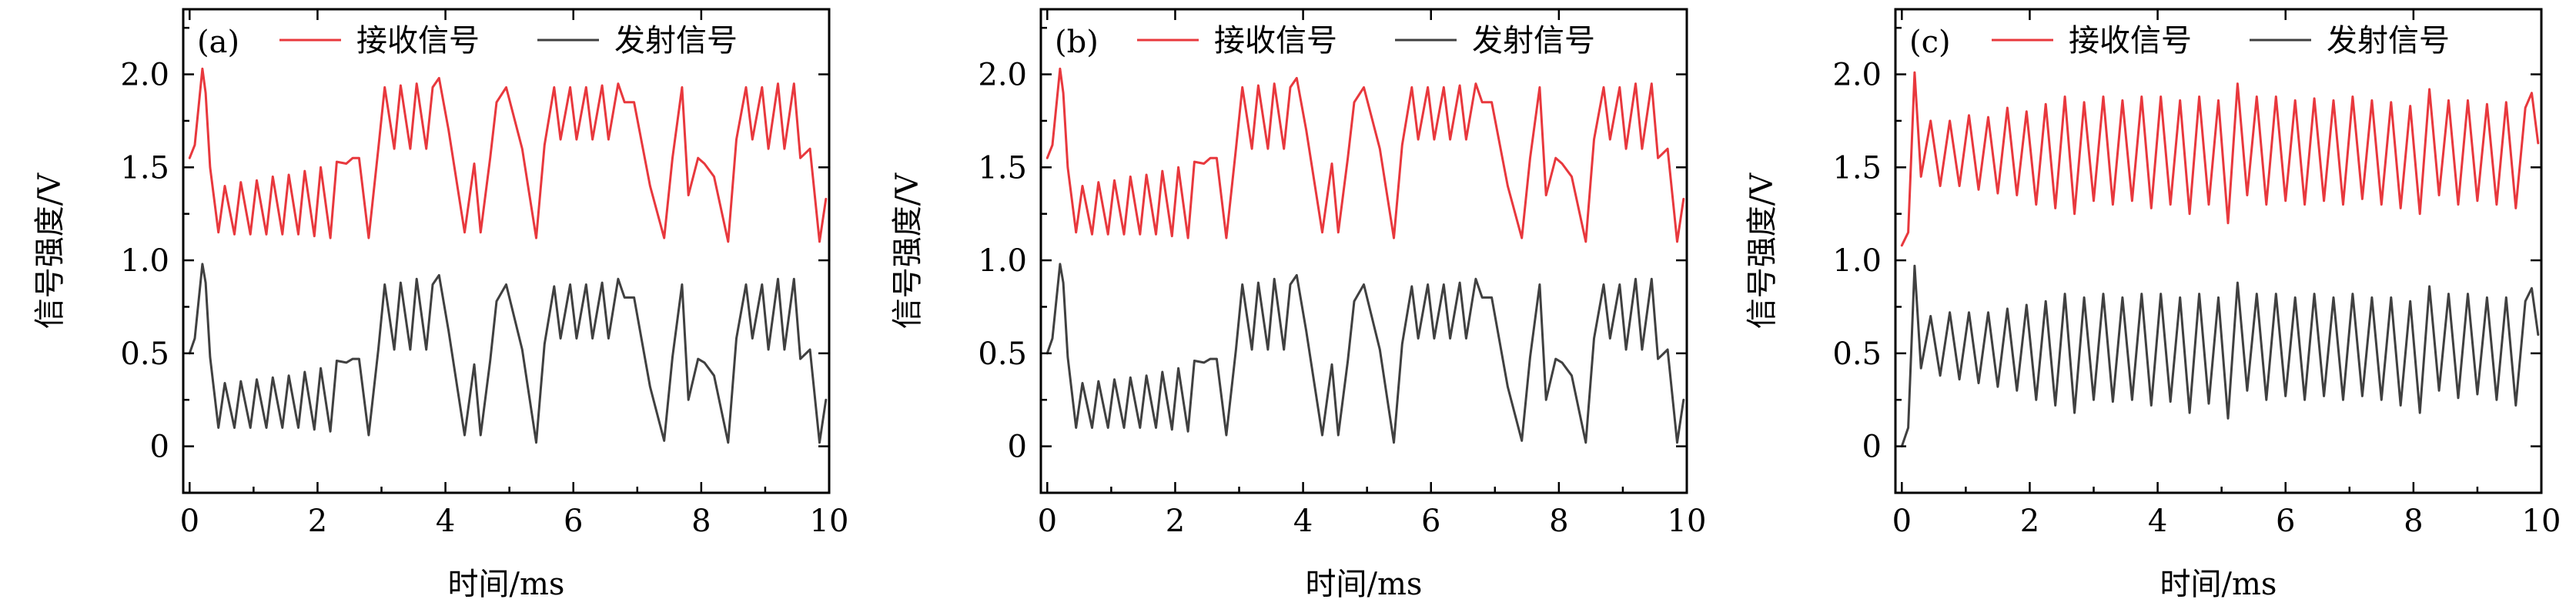 This screenshot has height=606, width=2576. Describe the element at coordinates (218, 42) in the screenshot. I see `panel-label: (a)` at that location.